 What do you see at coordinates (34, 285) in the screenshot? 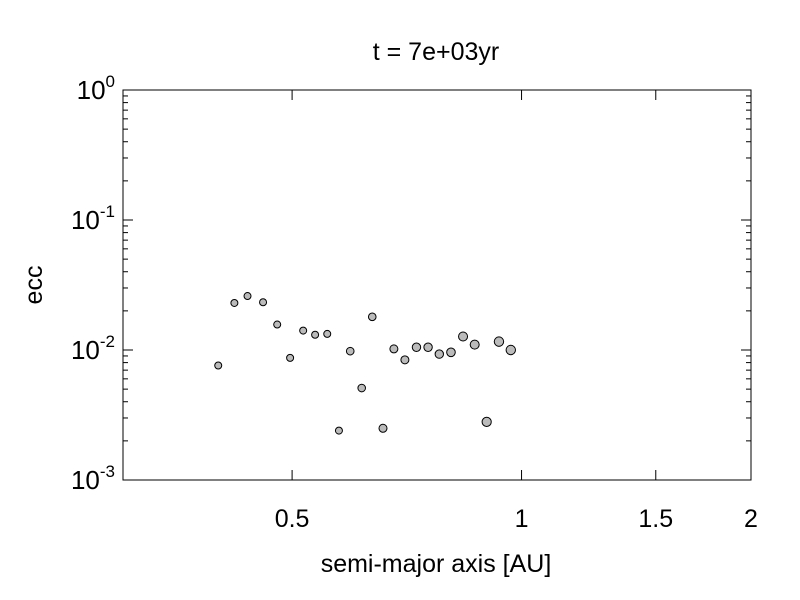
I see `y-axis-label: ecc` at bounding box center [34, 285].